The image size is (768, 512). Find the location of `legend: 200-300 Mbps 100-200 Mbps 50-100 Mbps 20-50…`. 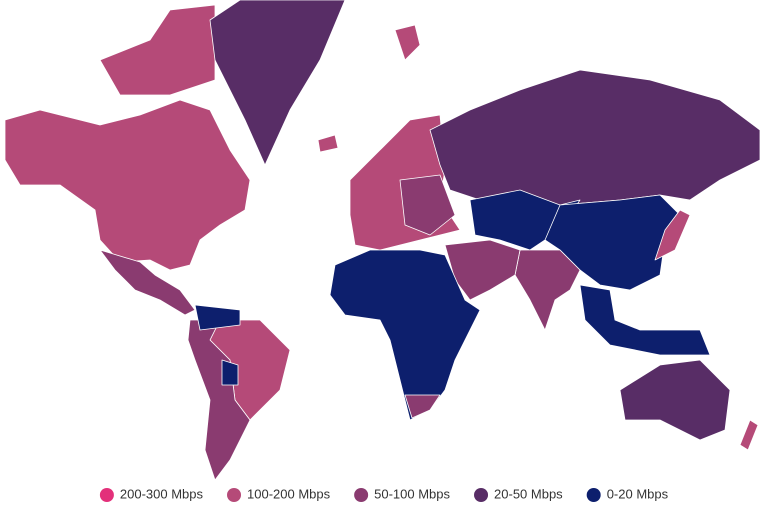

legend: 200-300 Mbps 100-200 Mbps 50-100 Mbps 20-50… is located at coordinates (384, 494).